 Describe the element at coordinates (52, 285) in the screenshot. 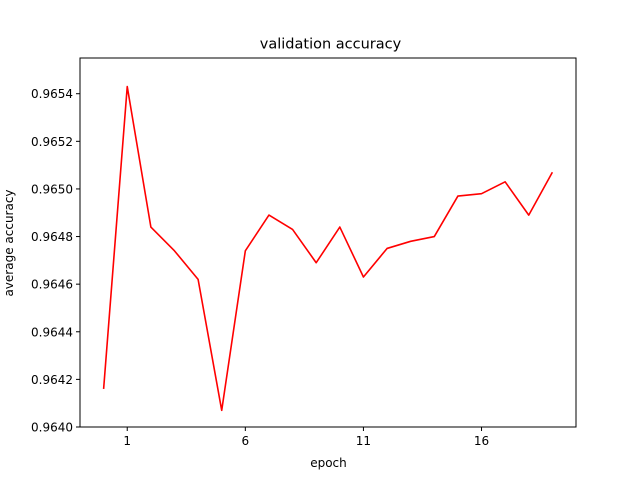

I see `y-tick-label-3: 0.9646` at that location.